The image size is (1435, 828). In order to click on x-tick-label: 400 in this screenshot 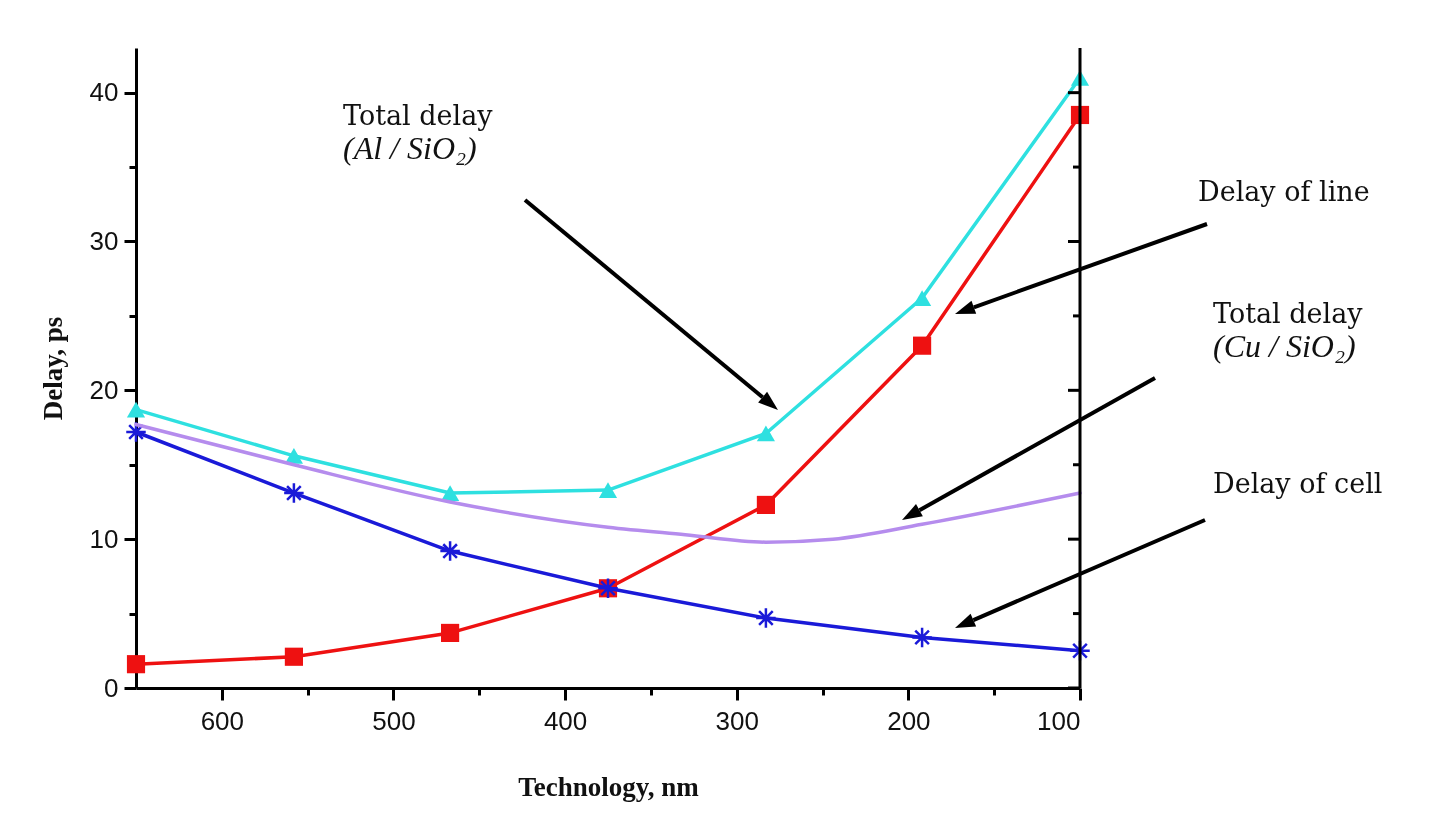, I will do `click(565, 720)`.